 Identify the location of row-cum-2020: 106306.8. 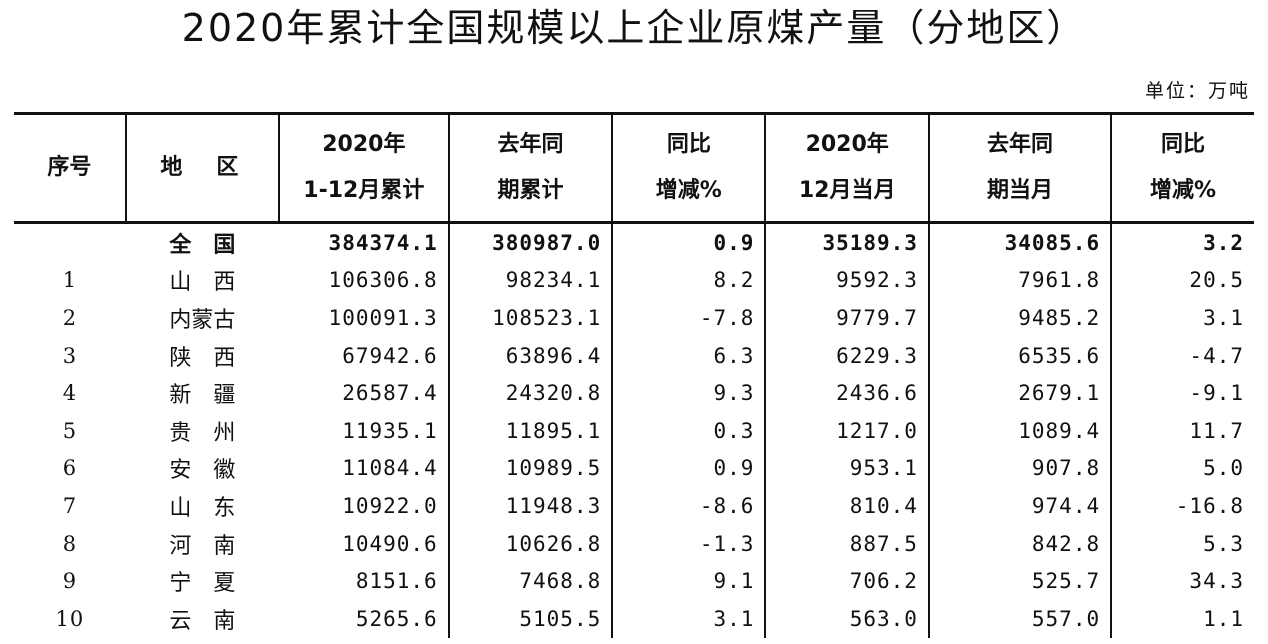
(364, 280).